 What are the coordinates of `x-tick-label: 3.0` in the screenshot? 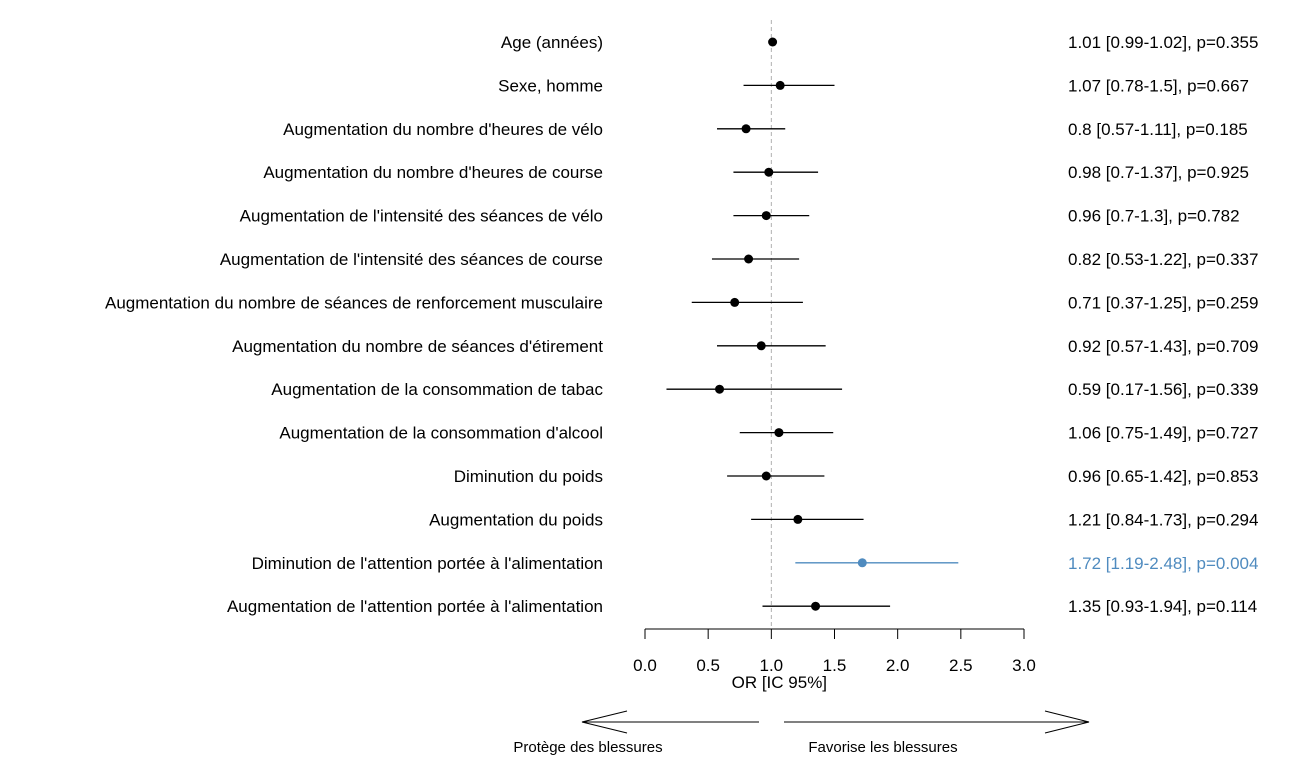 It's located at (1024, 665).